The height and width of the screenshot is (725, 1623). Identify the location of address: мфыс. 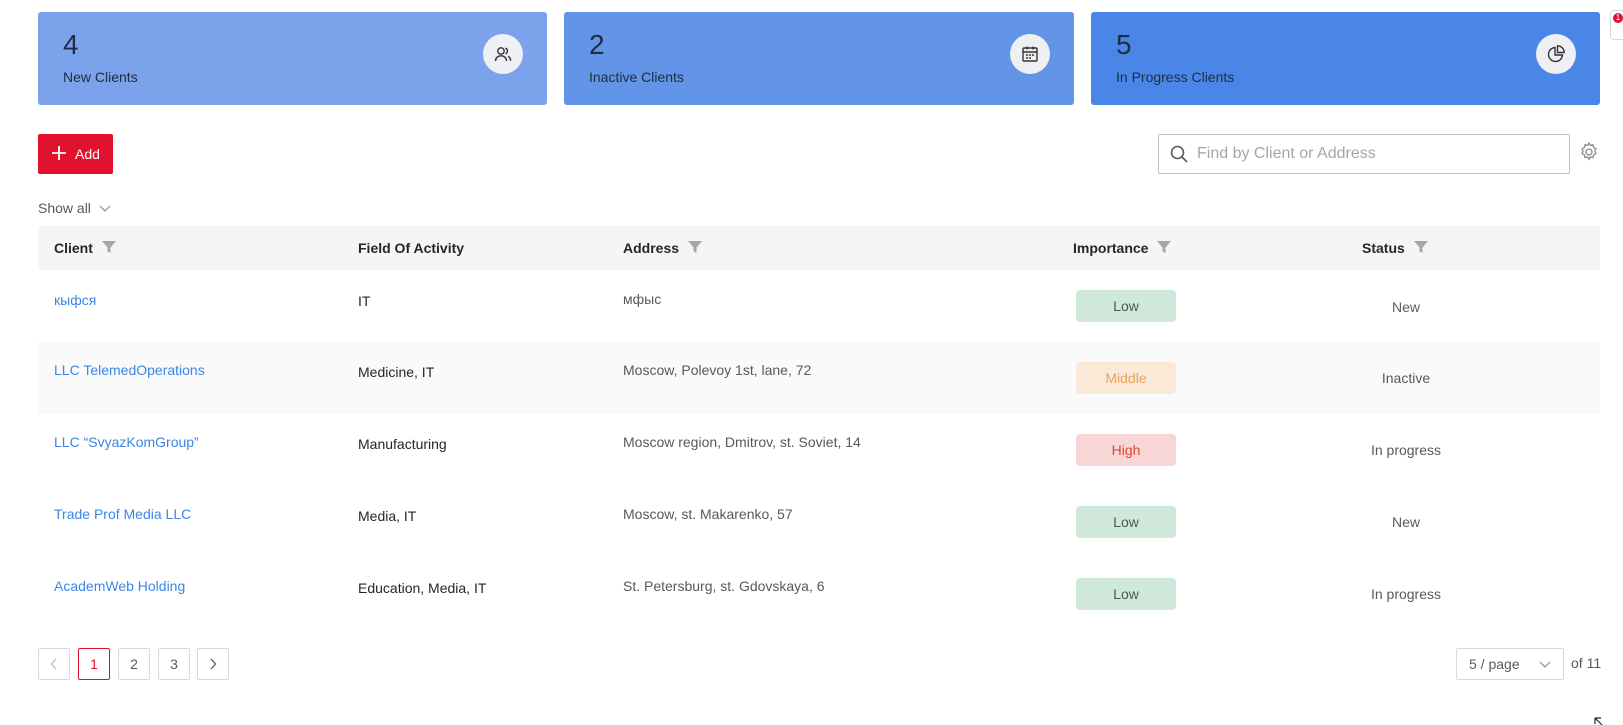
(642, 299).